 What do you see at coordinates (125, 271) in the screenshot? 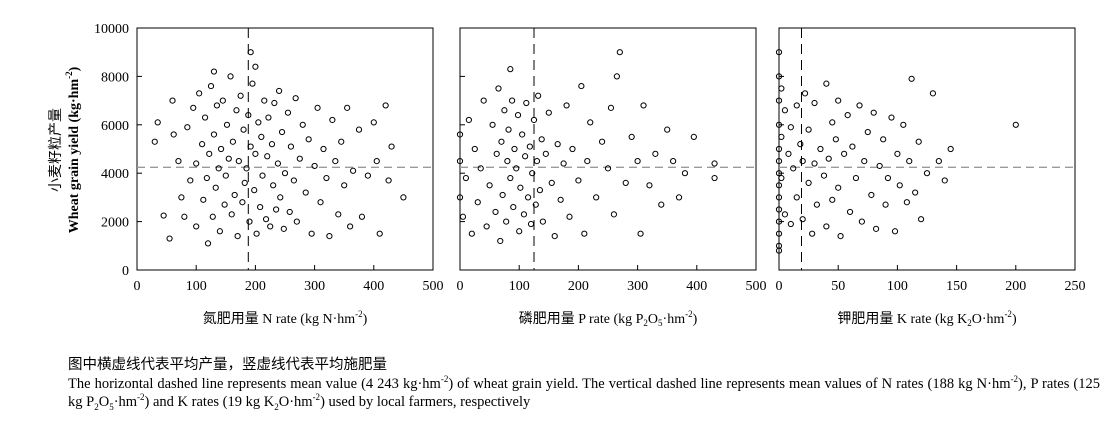
I see `y-tick-label: 0` at bounding box center [125, 271].